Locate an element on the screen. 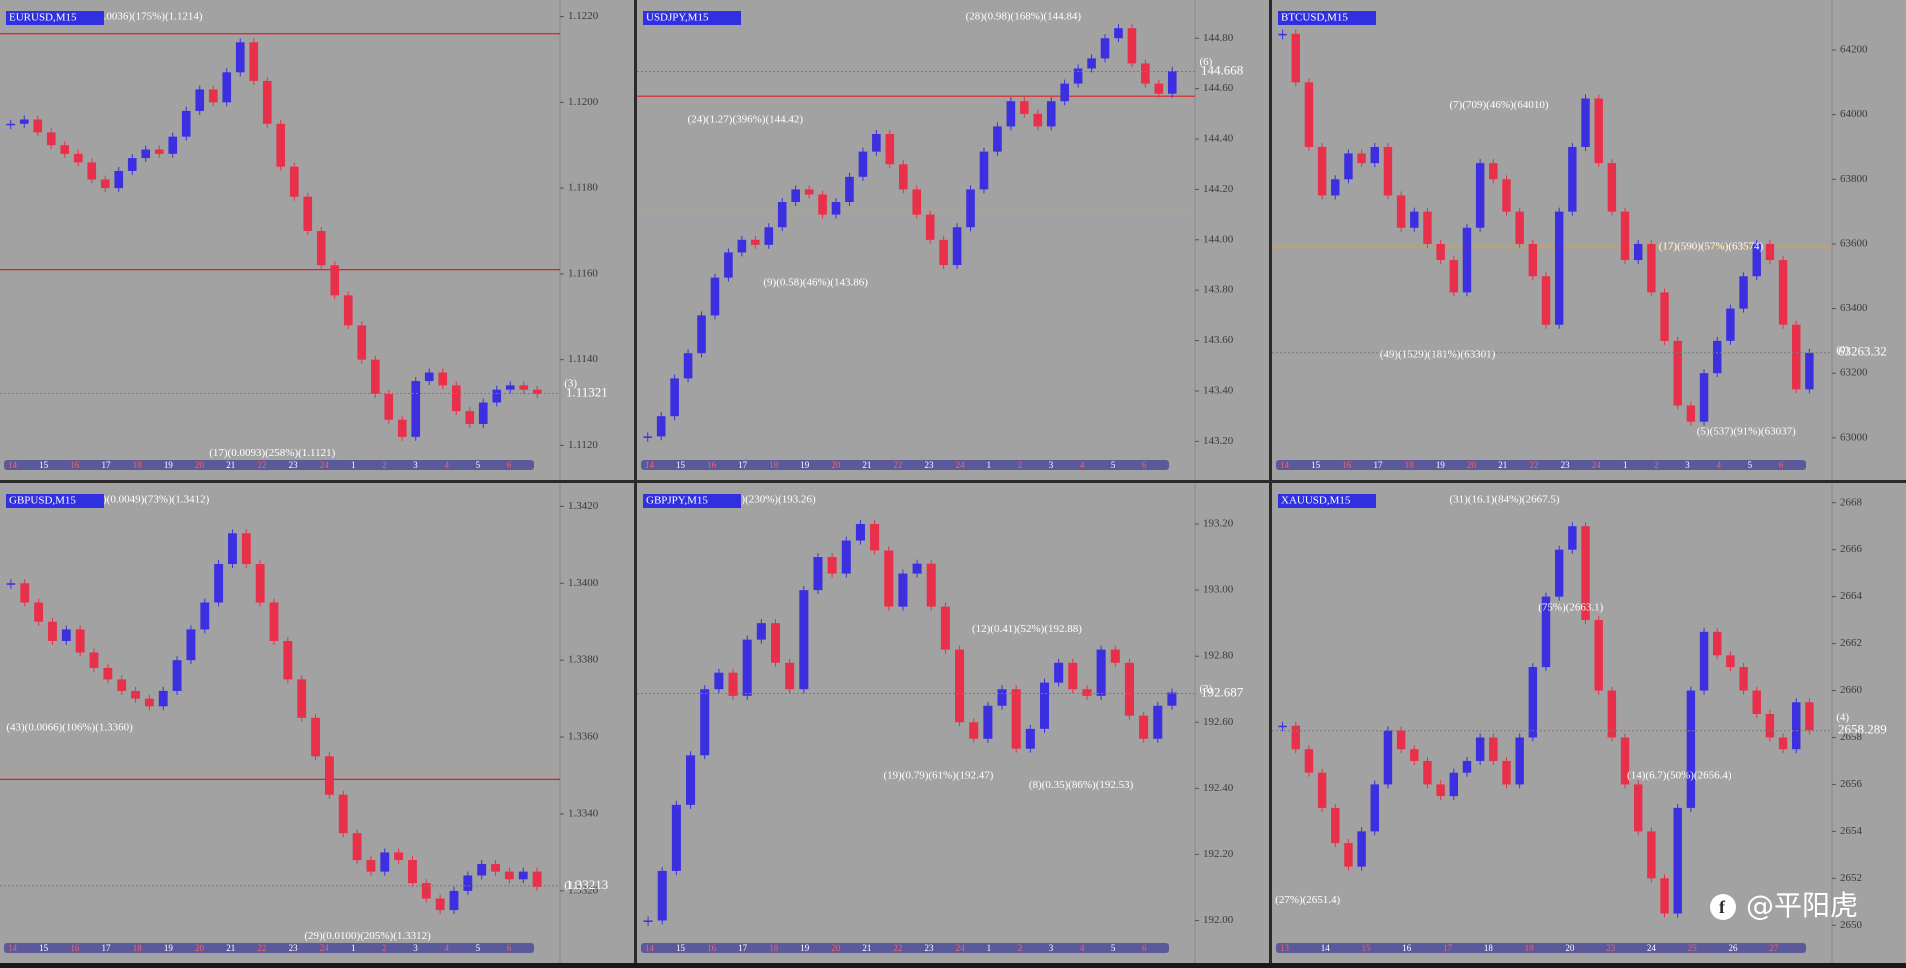 The image size is (1906, 968). day-label: 14 is located at coordinates (13, 465).